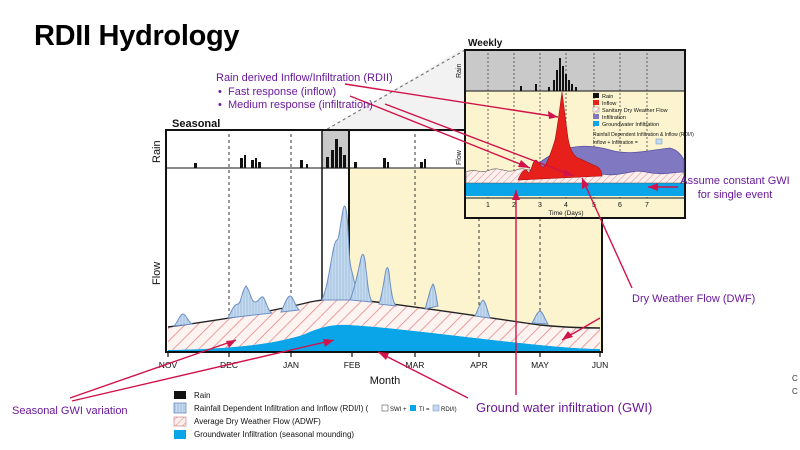 The height and width of the screenshot is (450, 800). Describe the element at coordinates (168, 365) in the screenshot. I see `month-label: NOV` at that location.